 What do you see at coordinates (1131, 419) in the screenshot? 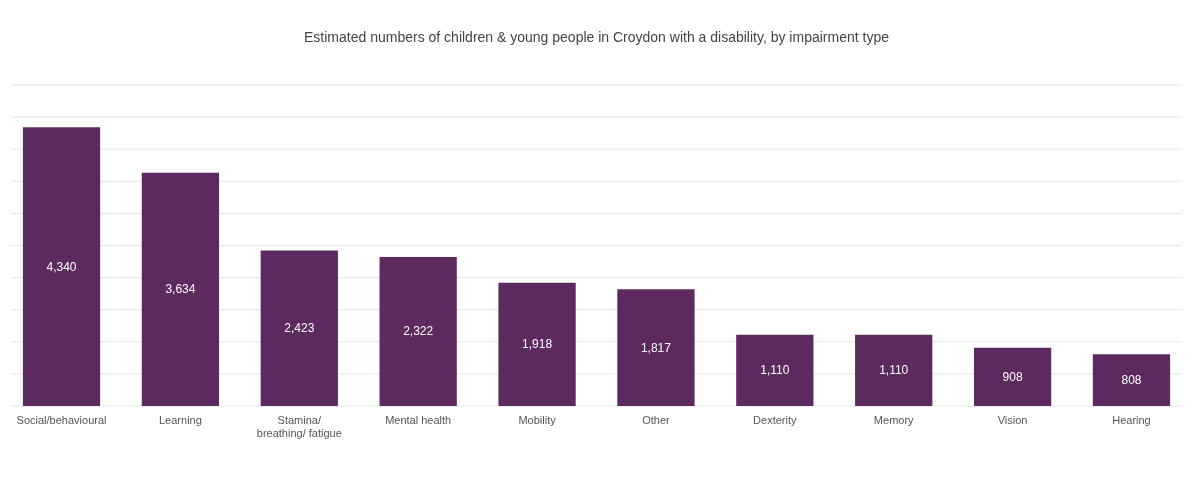
I see `x-tick-label: Hearing` at bounding box center [1131, 419].